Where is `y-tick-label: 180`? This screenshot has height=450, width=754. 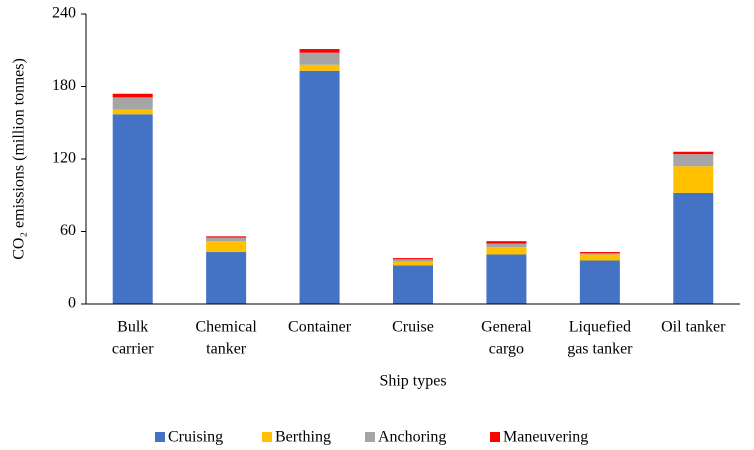
y-tick-label: 180 is located at coordinates (64, 85).